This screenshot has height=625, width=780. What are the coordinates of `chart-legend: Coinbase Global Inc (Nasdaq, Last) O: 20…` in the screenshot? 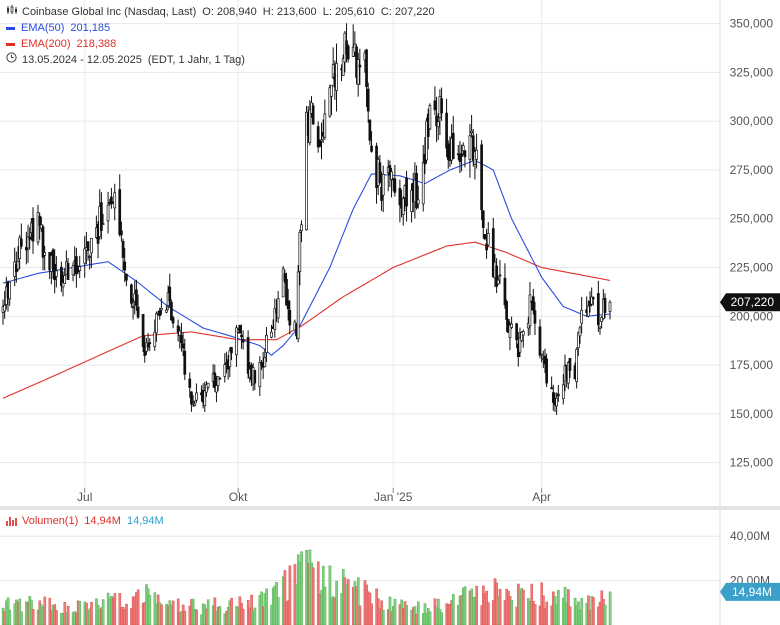 It's located at (220, 36).